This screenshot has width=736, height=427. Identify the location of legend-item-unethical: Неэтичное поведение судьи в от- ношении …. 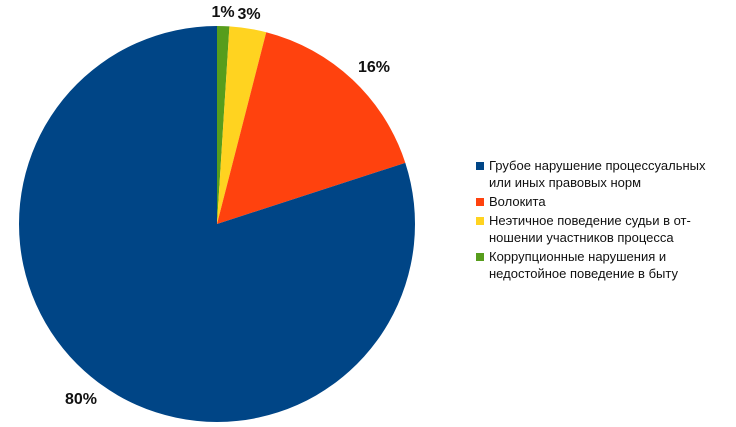
(601, 229).